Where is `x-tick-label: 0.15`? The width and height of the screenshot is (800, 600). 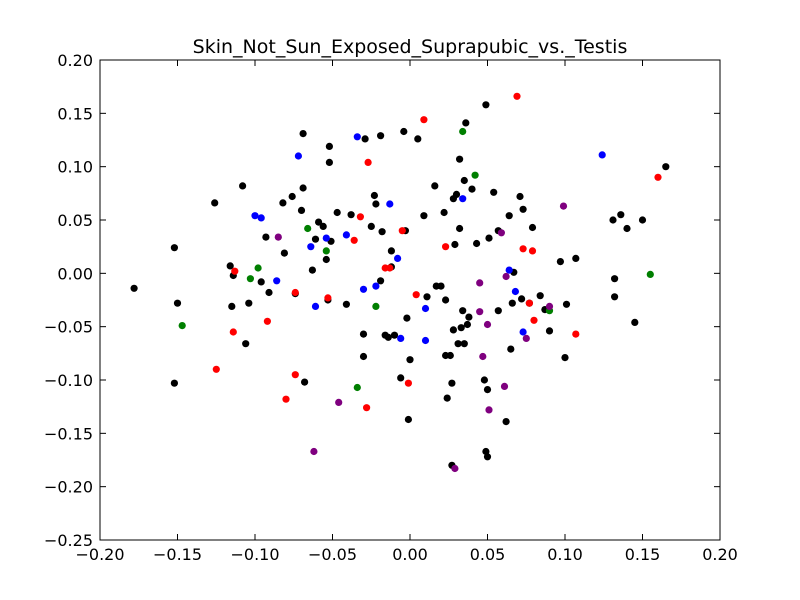
x-tick-label: 0.15 is located at coordinates (643, 554).